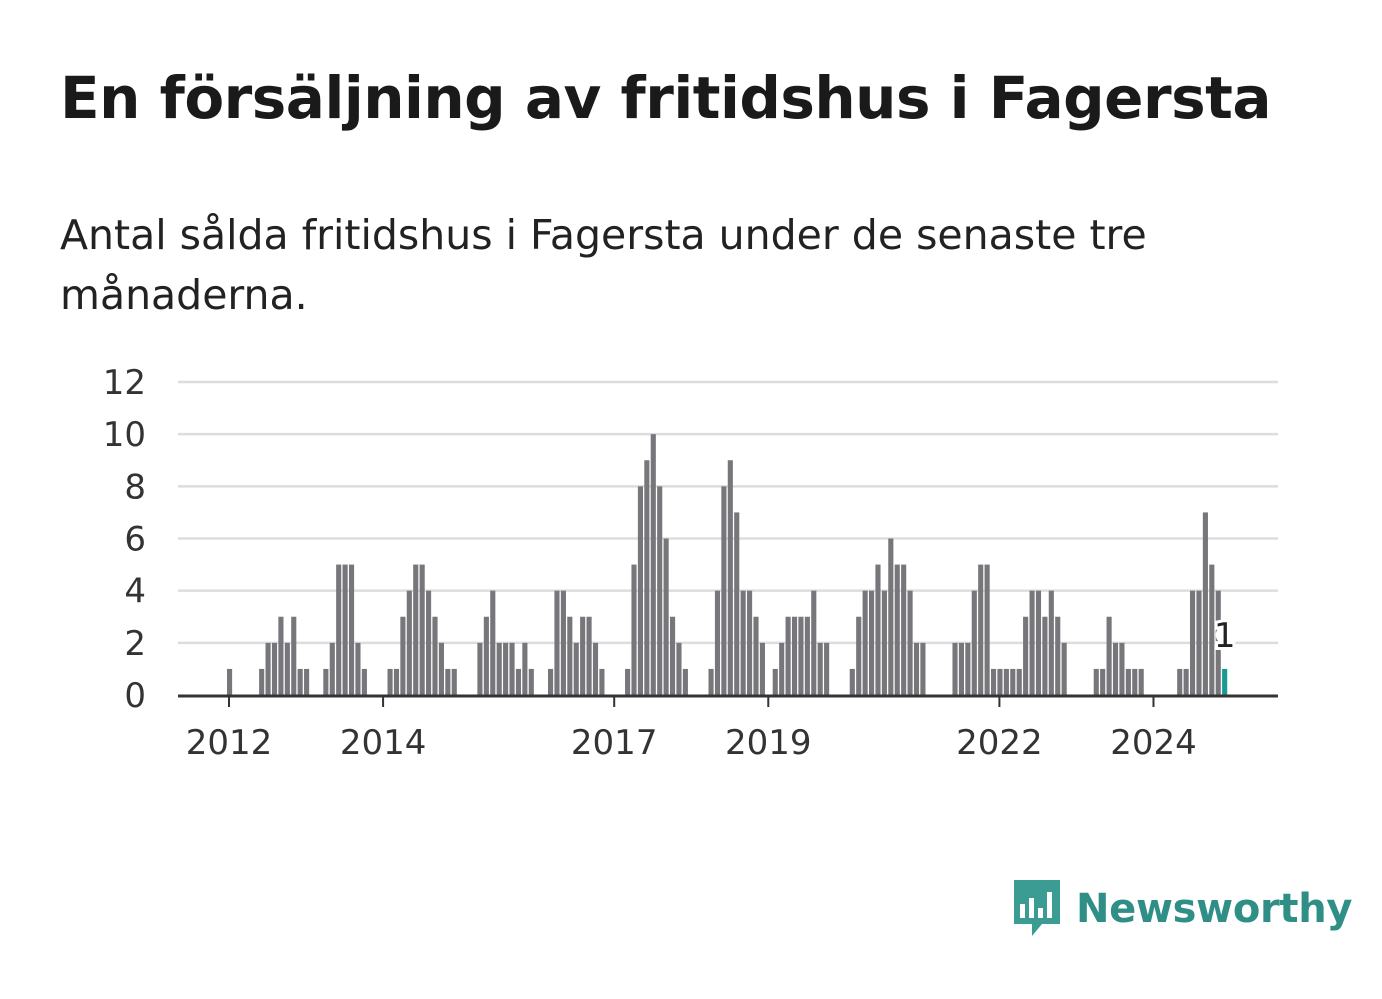  Describe the element at coordinates (124, 383) in the screenshot. I see `y-tick-label: 12` at that location.